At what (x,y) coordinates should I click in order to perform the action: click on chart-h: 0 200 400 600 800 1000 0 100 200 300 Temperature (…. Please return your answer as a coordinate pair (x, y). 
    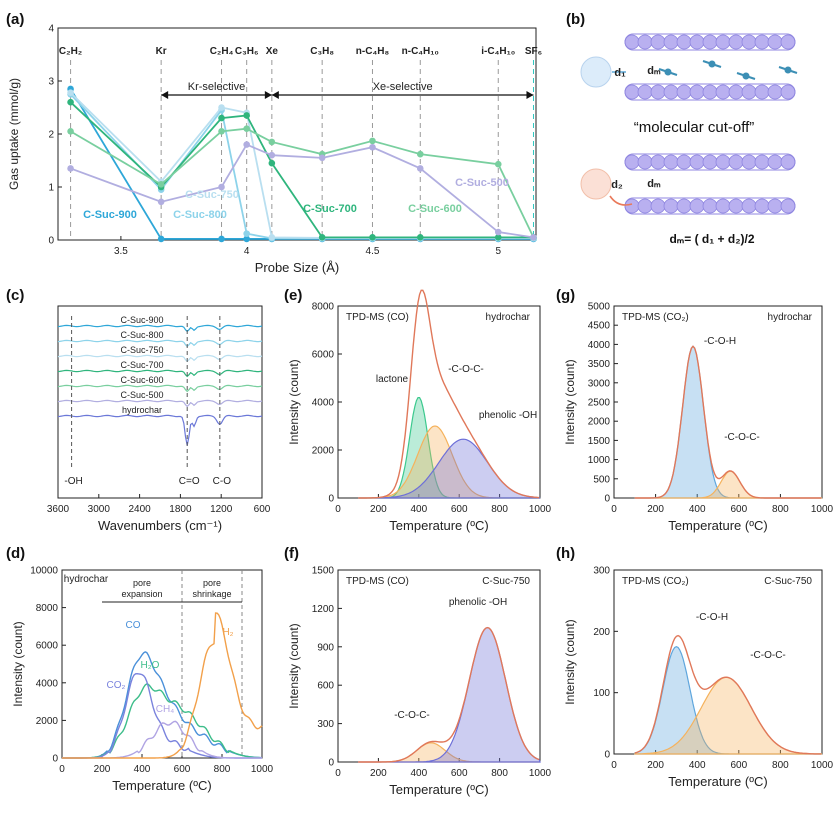
    Looking at the image, I should click on (698, 678).